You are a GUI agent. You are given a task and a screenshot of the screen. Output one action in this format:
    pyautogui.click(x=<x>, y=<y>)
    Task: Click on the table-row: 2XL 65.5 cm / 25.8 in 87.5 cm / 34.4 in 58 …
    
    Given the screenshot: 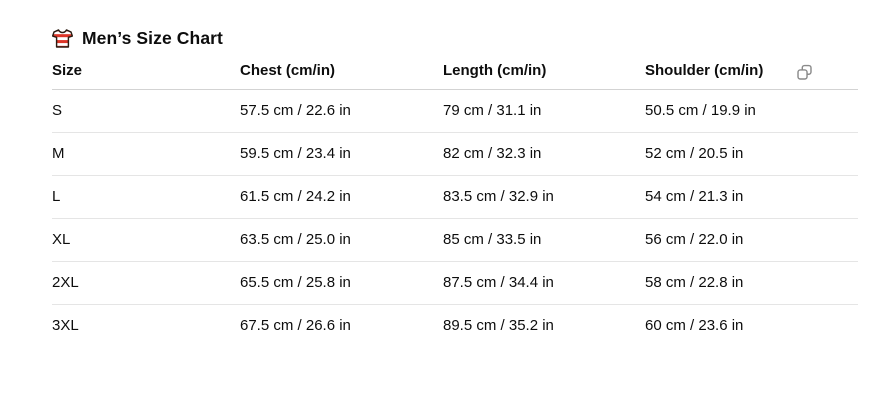 What is the action you would take?
    pyautogui.click(x=455, y=283)
    